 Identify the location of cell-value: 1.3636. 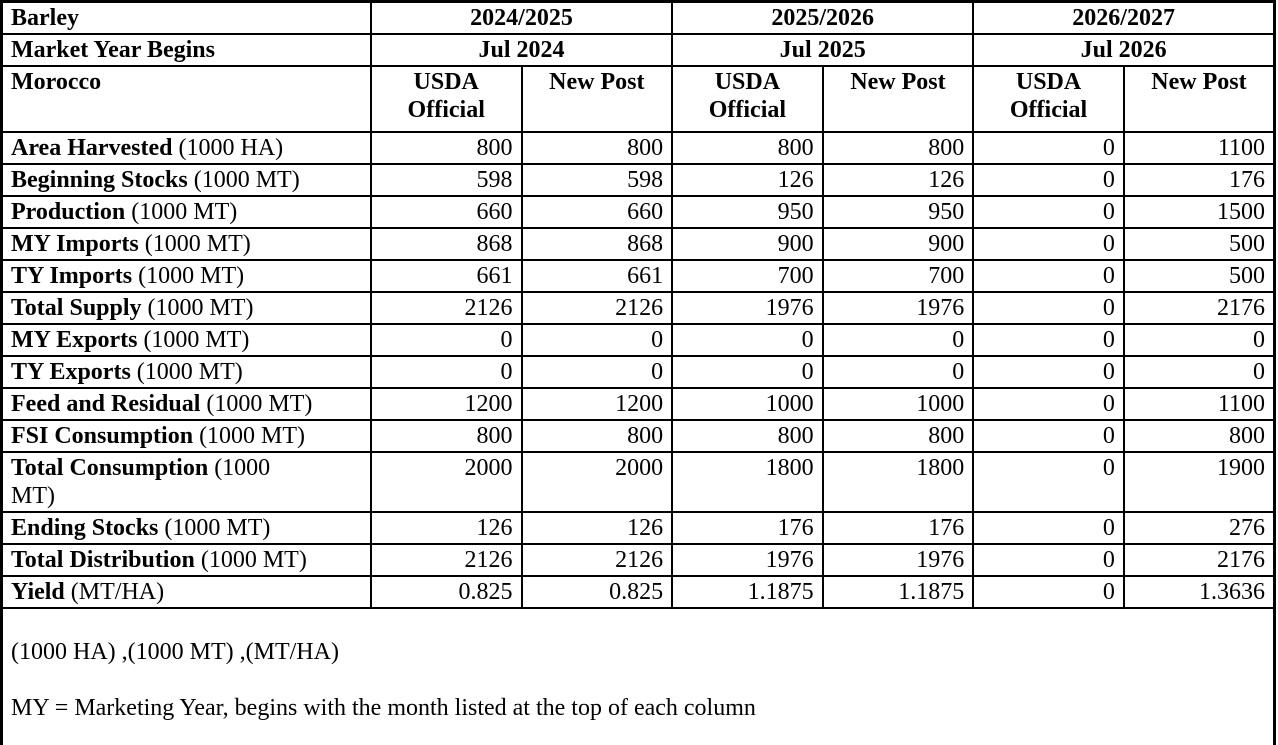
(1199, 592).